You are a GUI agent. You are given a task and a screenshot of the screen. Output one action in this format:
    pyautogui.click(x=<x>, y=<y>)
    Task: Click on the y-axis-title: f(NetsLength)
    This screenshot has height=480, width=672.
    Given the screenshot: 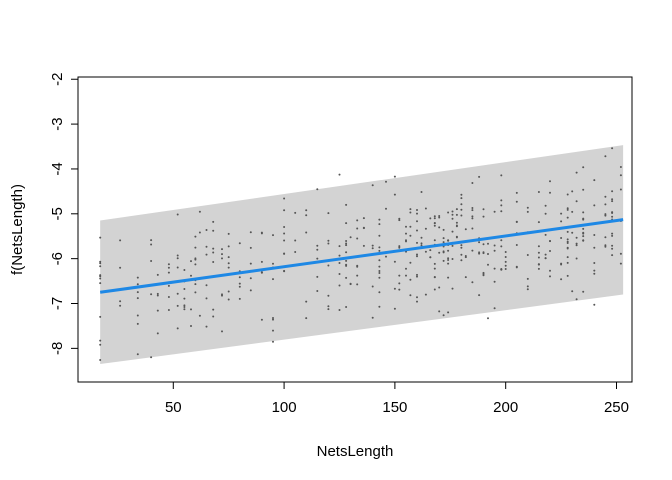 What is the action you would take?
    pyautogui.click(x=17, y=229)
    